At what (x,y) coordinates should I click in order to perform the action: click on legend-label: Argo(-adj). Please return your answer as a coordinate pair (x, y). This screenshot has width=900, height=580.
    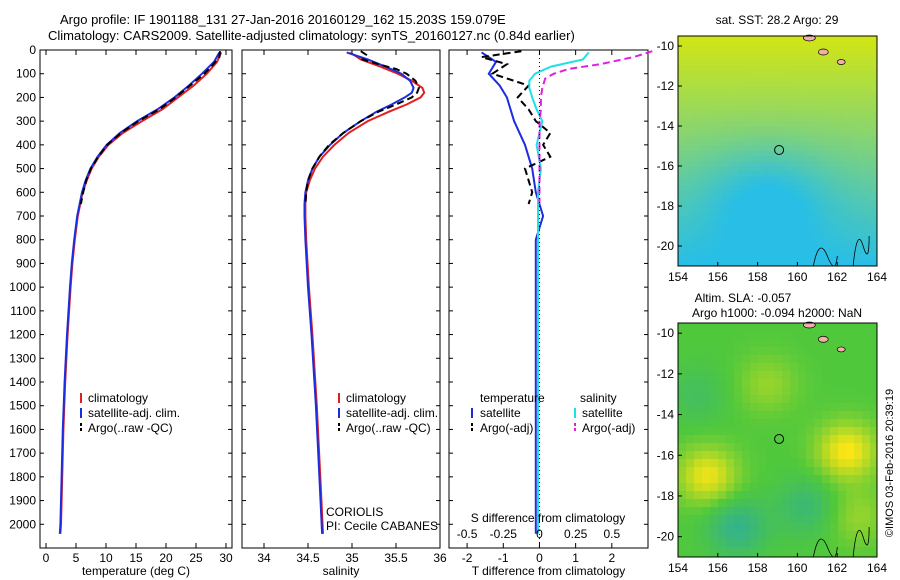
    Looking at the image, I should click on (506, 428).